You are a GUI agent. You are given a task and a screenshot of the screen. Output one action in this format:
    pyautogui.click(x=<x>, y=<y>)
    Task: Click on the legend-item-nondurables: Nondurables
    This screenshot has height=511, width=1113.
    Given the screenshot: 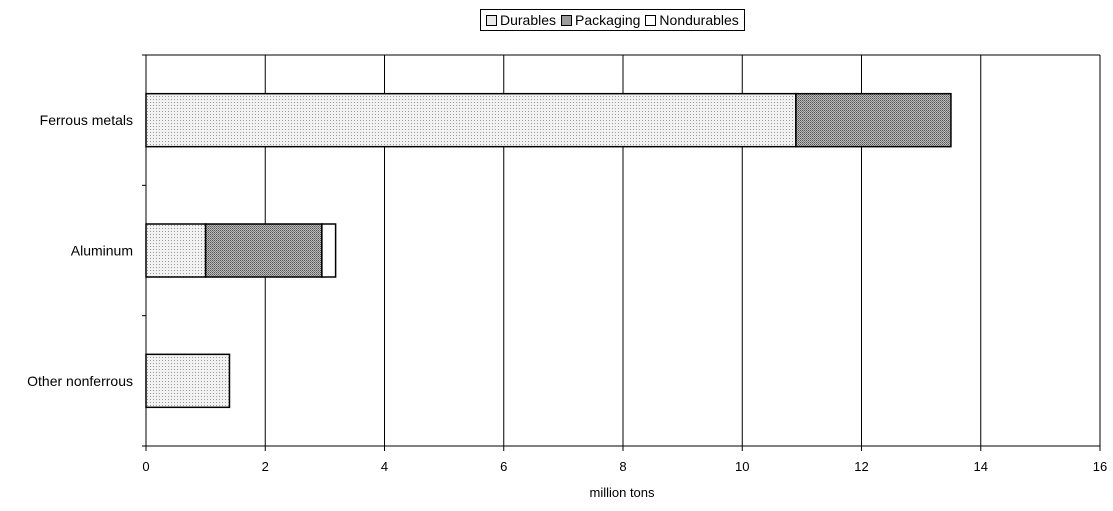 What is the action you would take?
    pyautogui.click(x=692, y=20)
    